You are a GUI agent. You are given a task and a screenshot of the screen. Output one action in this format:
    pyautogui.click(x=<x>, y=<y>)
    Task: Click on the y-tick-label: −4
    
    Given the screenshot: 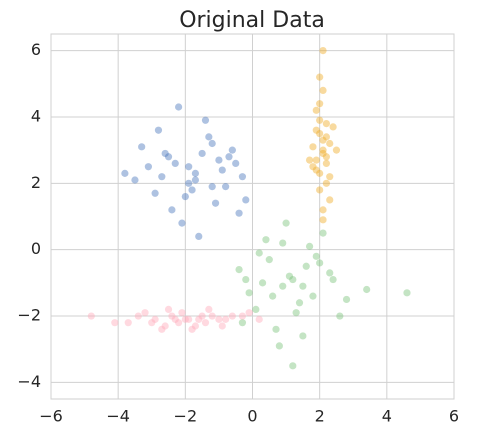 What is the action you would take?
    pyautogui.click(x=29, y=381)
    